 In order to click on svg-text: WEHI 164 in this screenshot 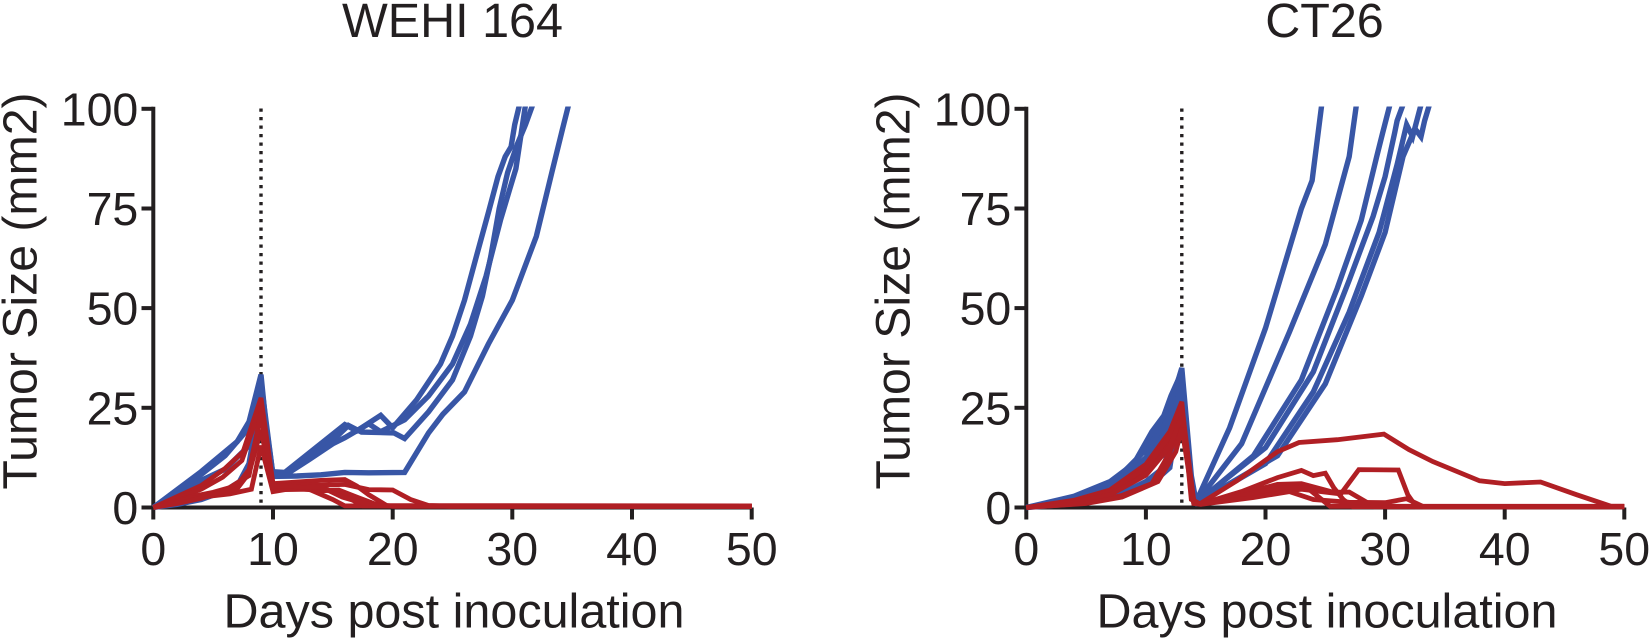, I will do `click(452, 24)`.